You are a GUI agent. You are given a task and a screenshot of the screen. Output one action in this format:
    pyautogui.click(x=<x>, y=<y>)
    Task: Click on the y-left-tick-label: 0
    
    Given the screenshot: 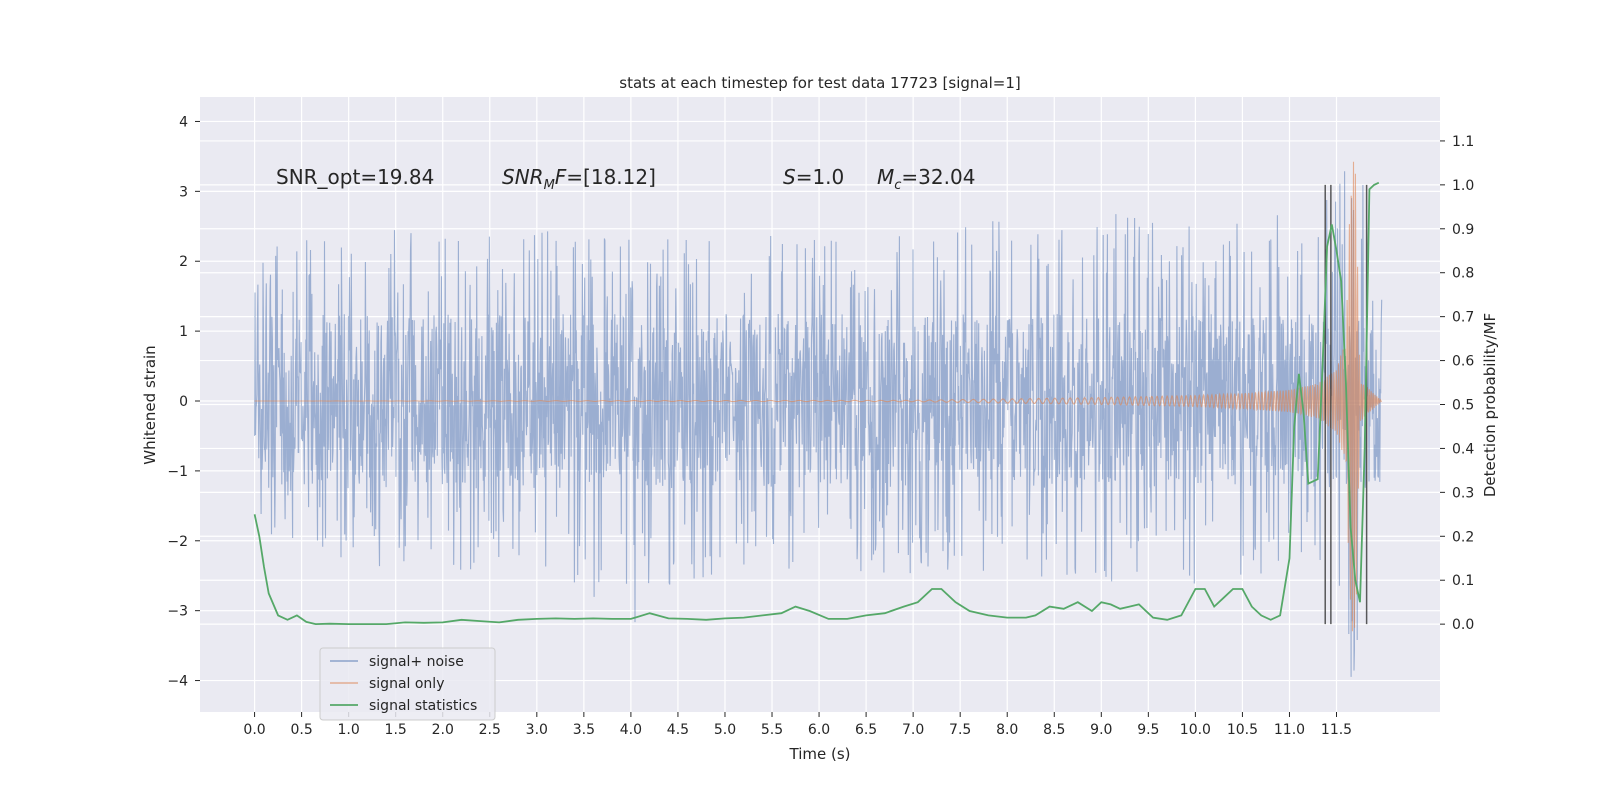 What is the action you would take?
    pyautogui.click(x=183, y=402)
    